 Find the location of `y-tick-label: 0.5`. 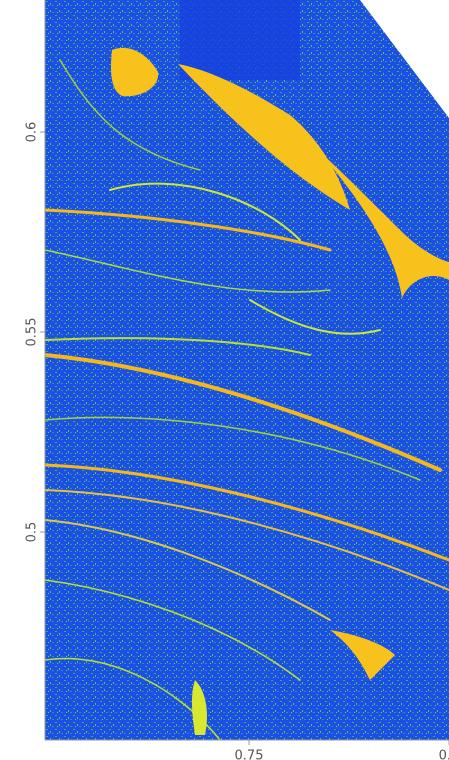

y-tick-label: 0.5 is located at coordinates (32, 532).